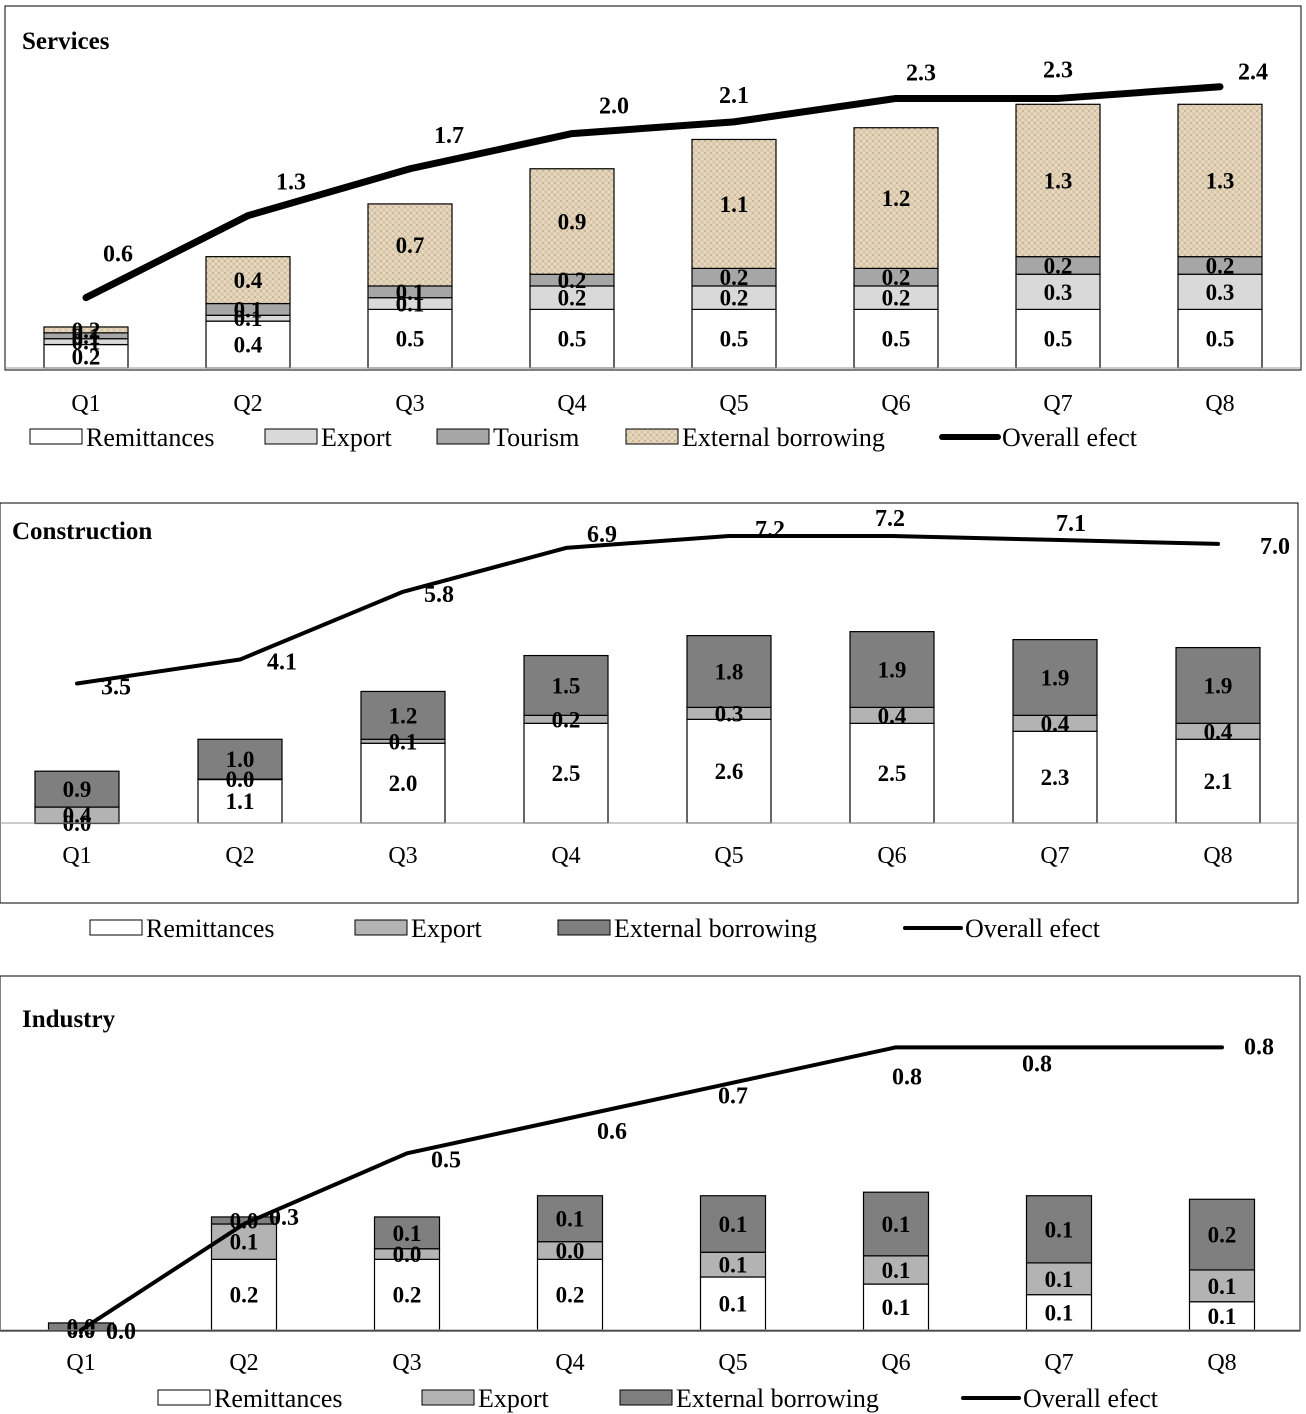 The height and width of the screenshot is (1414, 1306). Describe the element at coordinates (729, 713) in the screenshot. I see `bar-label-export-q5: 0.3` at that location.